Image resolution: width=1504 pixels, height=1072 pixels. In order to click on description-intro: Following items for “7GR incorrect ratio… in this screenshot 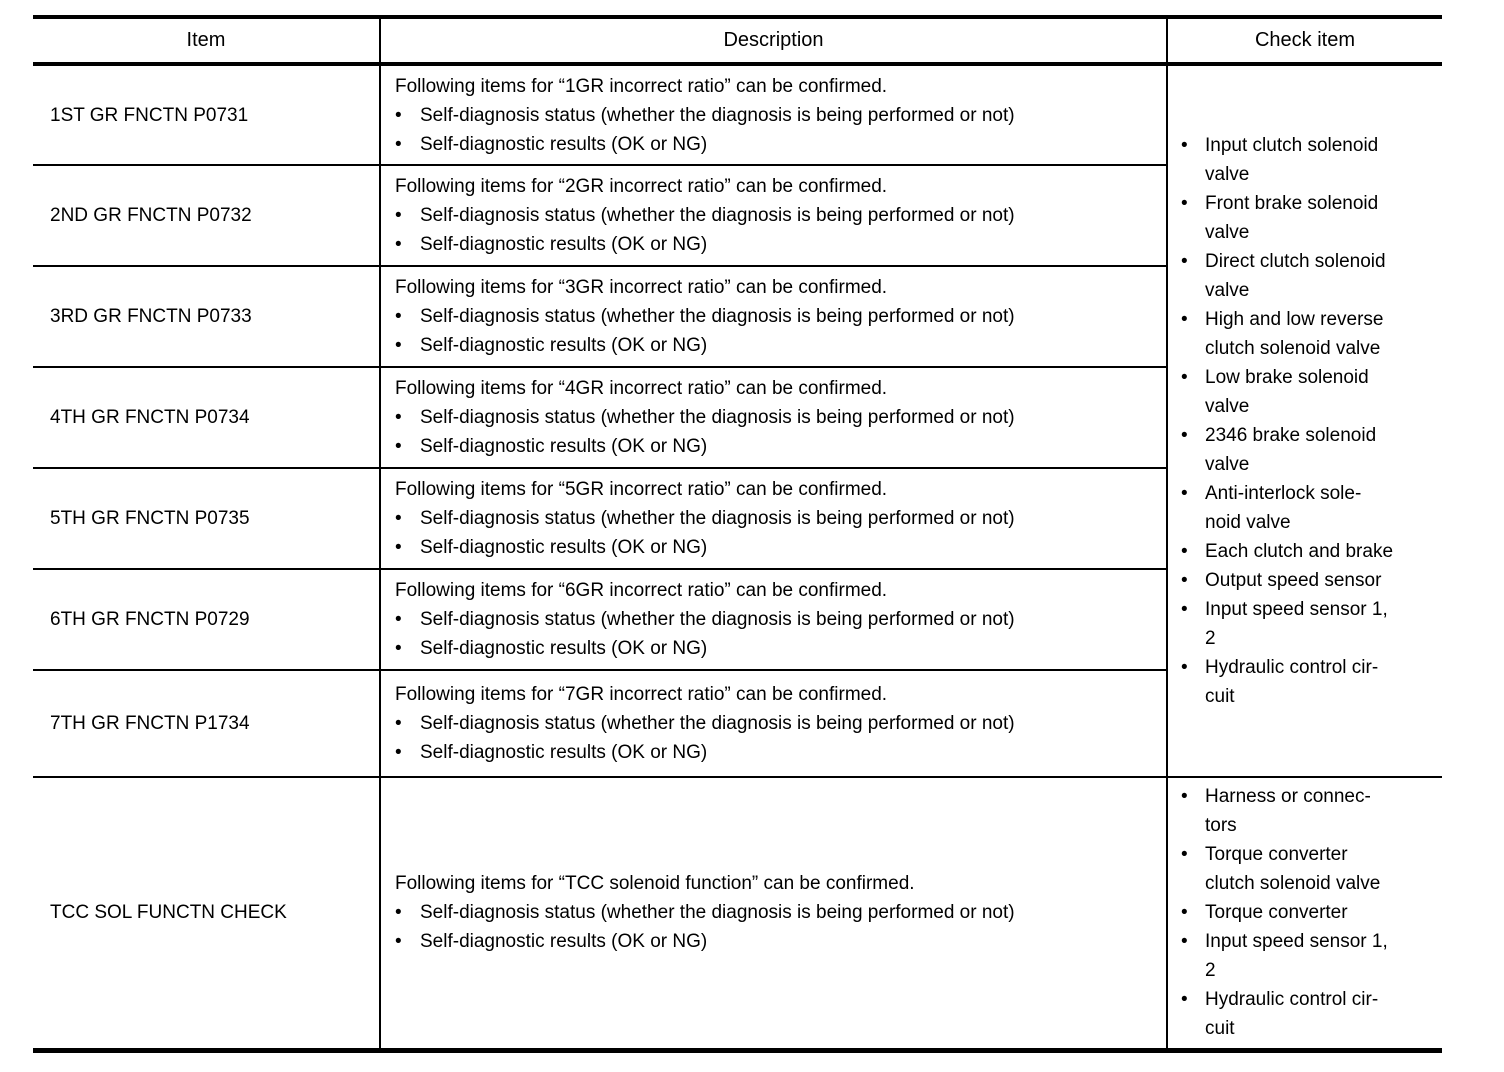, I will do `click(641, 694)`.